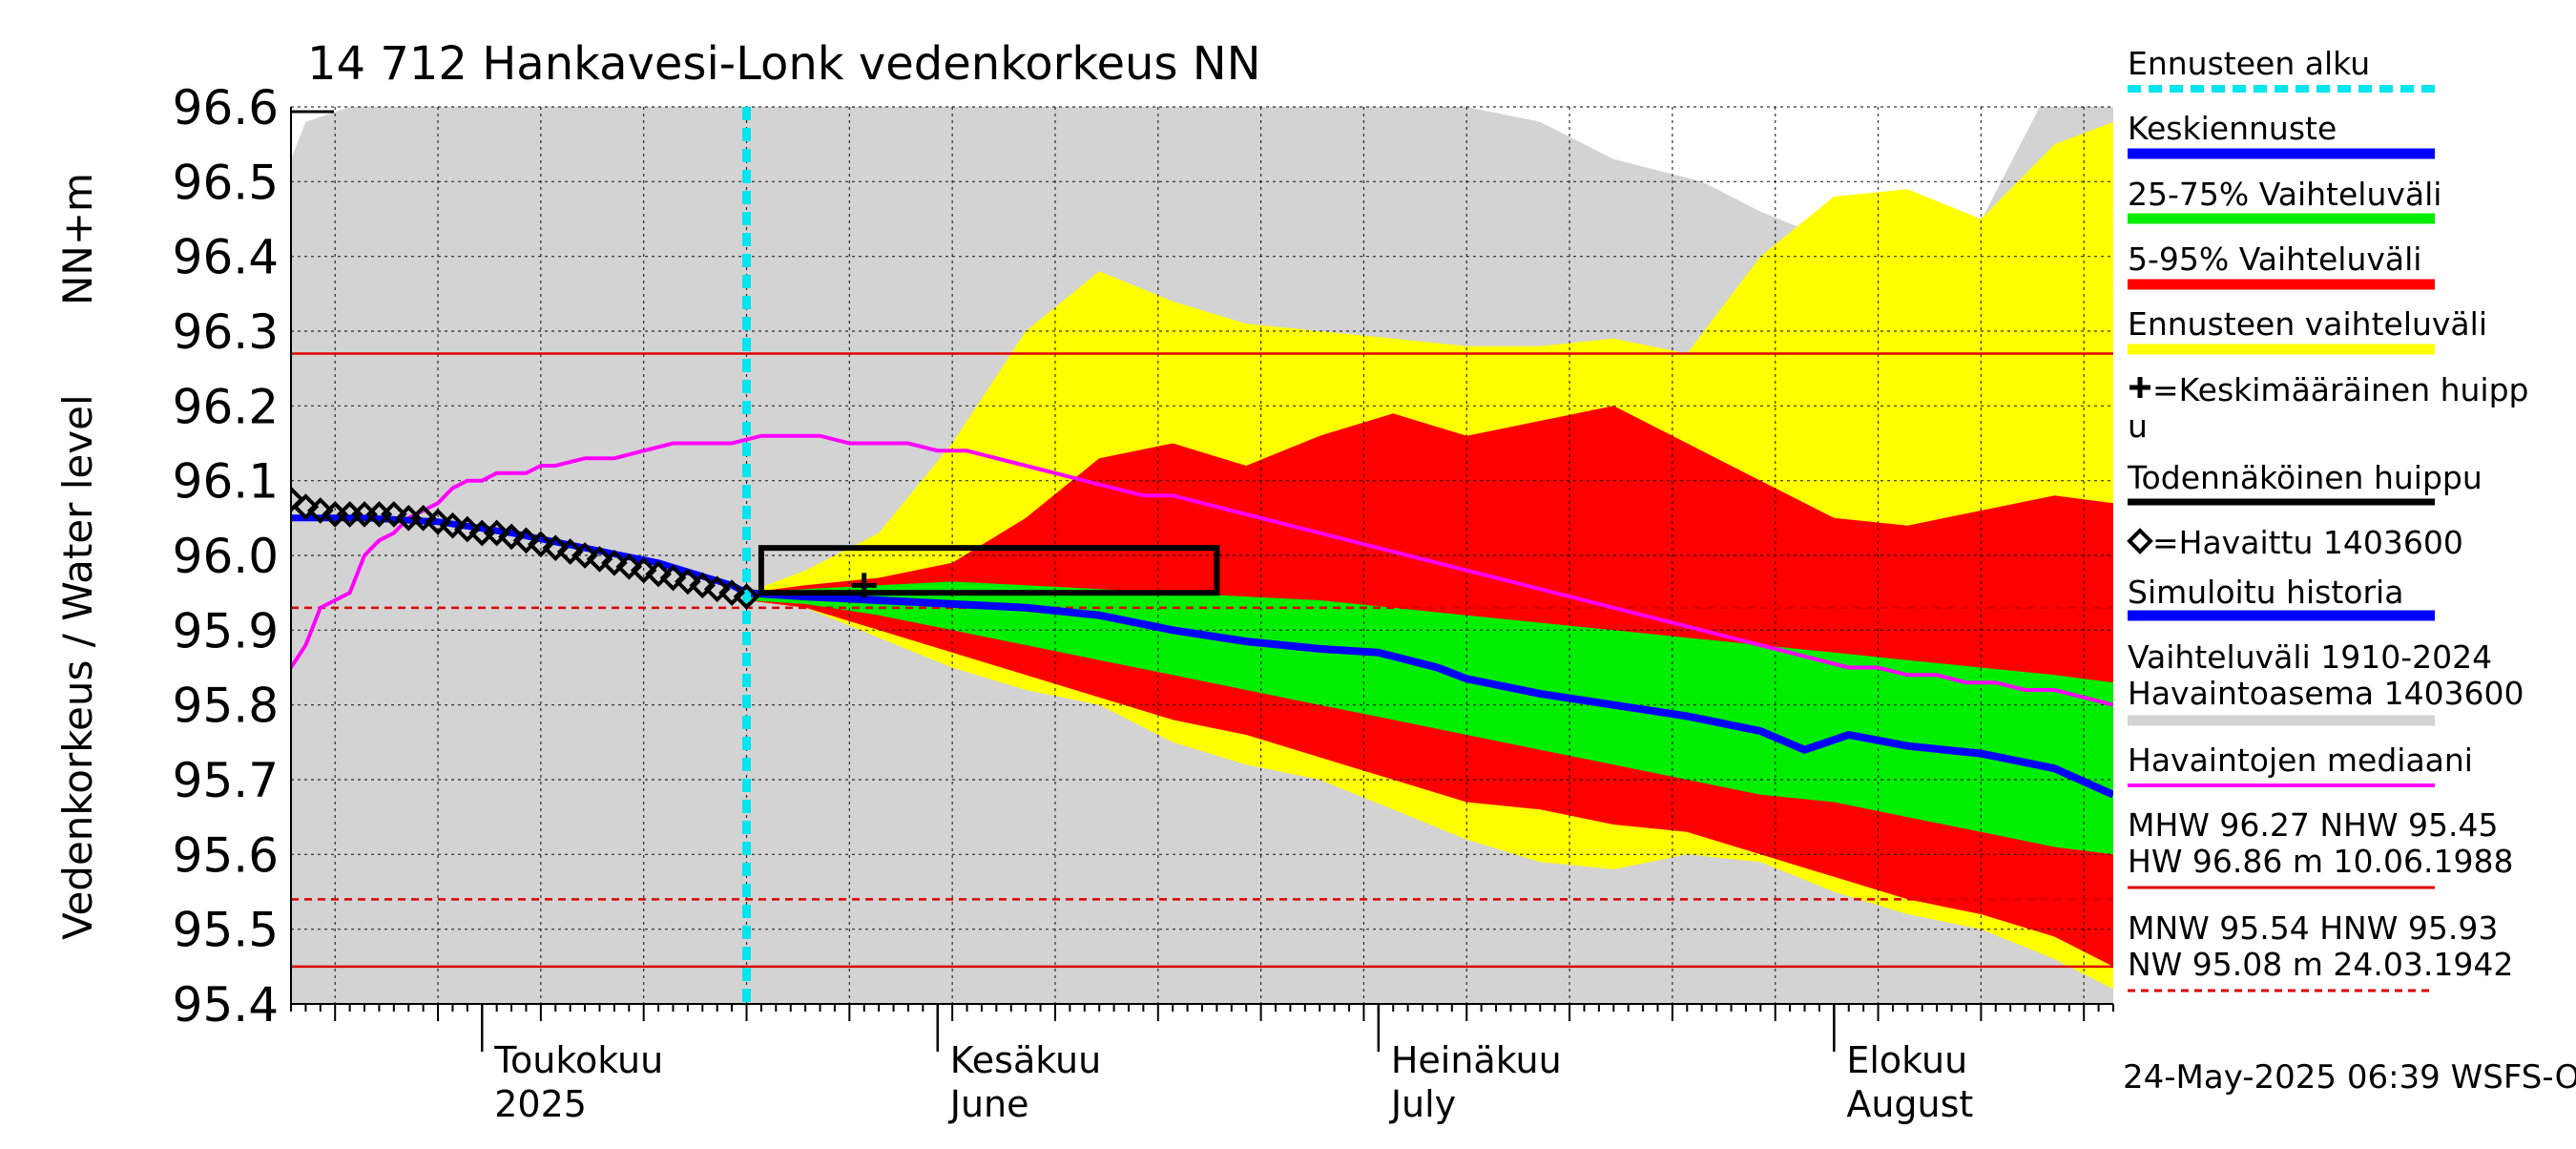  Describe the element at coordinates (2310, 657) in the screenshot. I see `legend-history-label: Vaihteluväli 1910-2024` at that location.